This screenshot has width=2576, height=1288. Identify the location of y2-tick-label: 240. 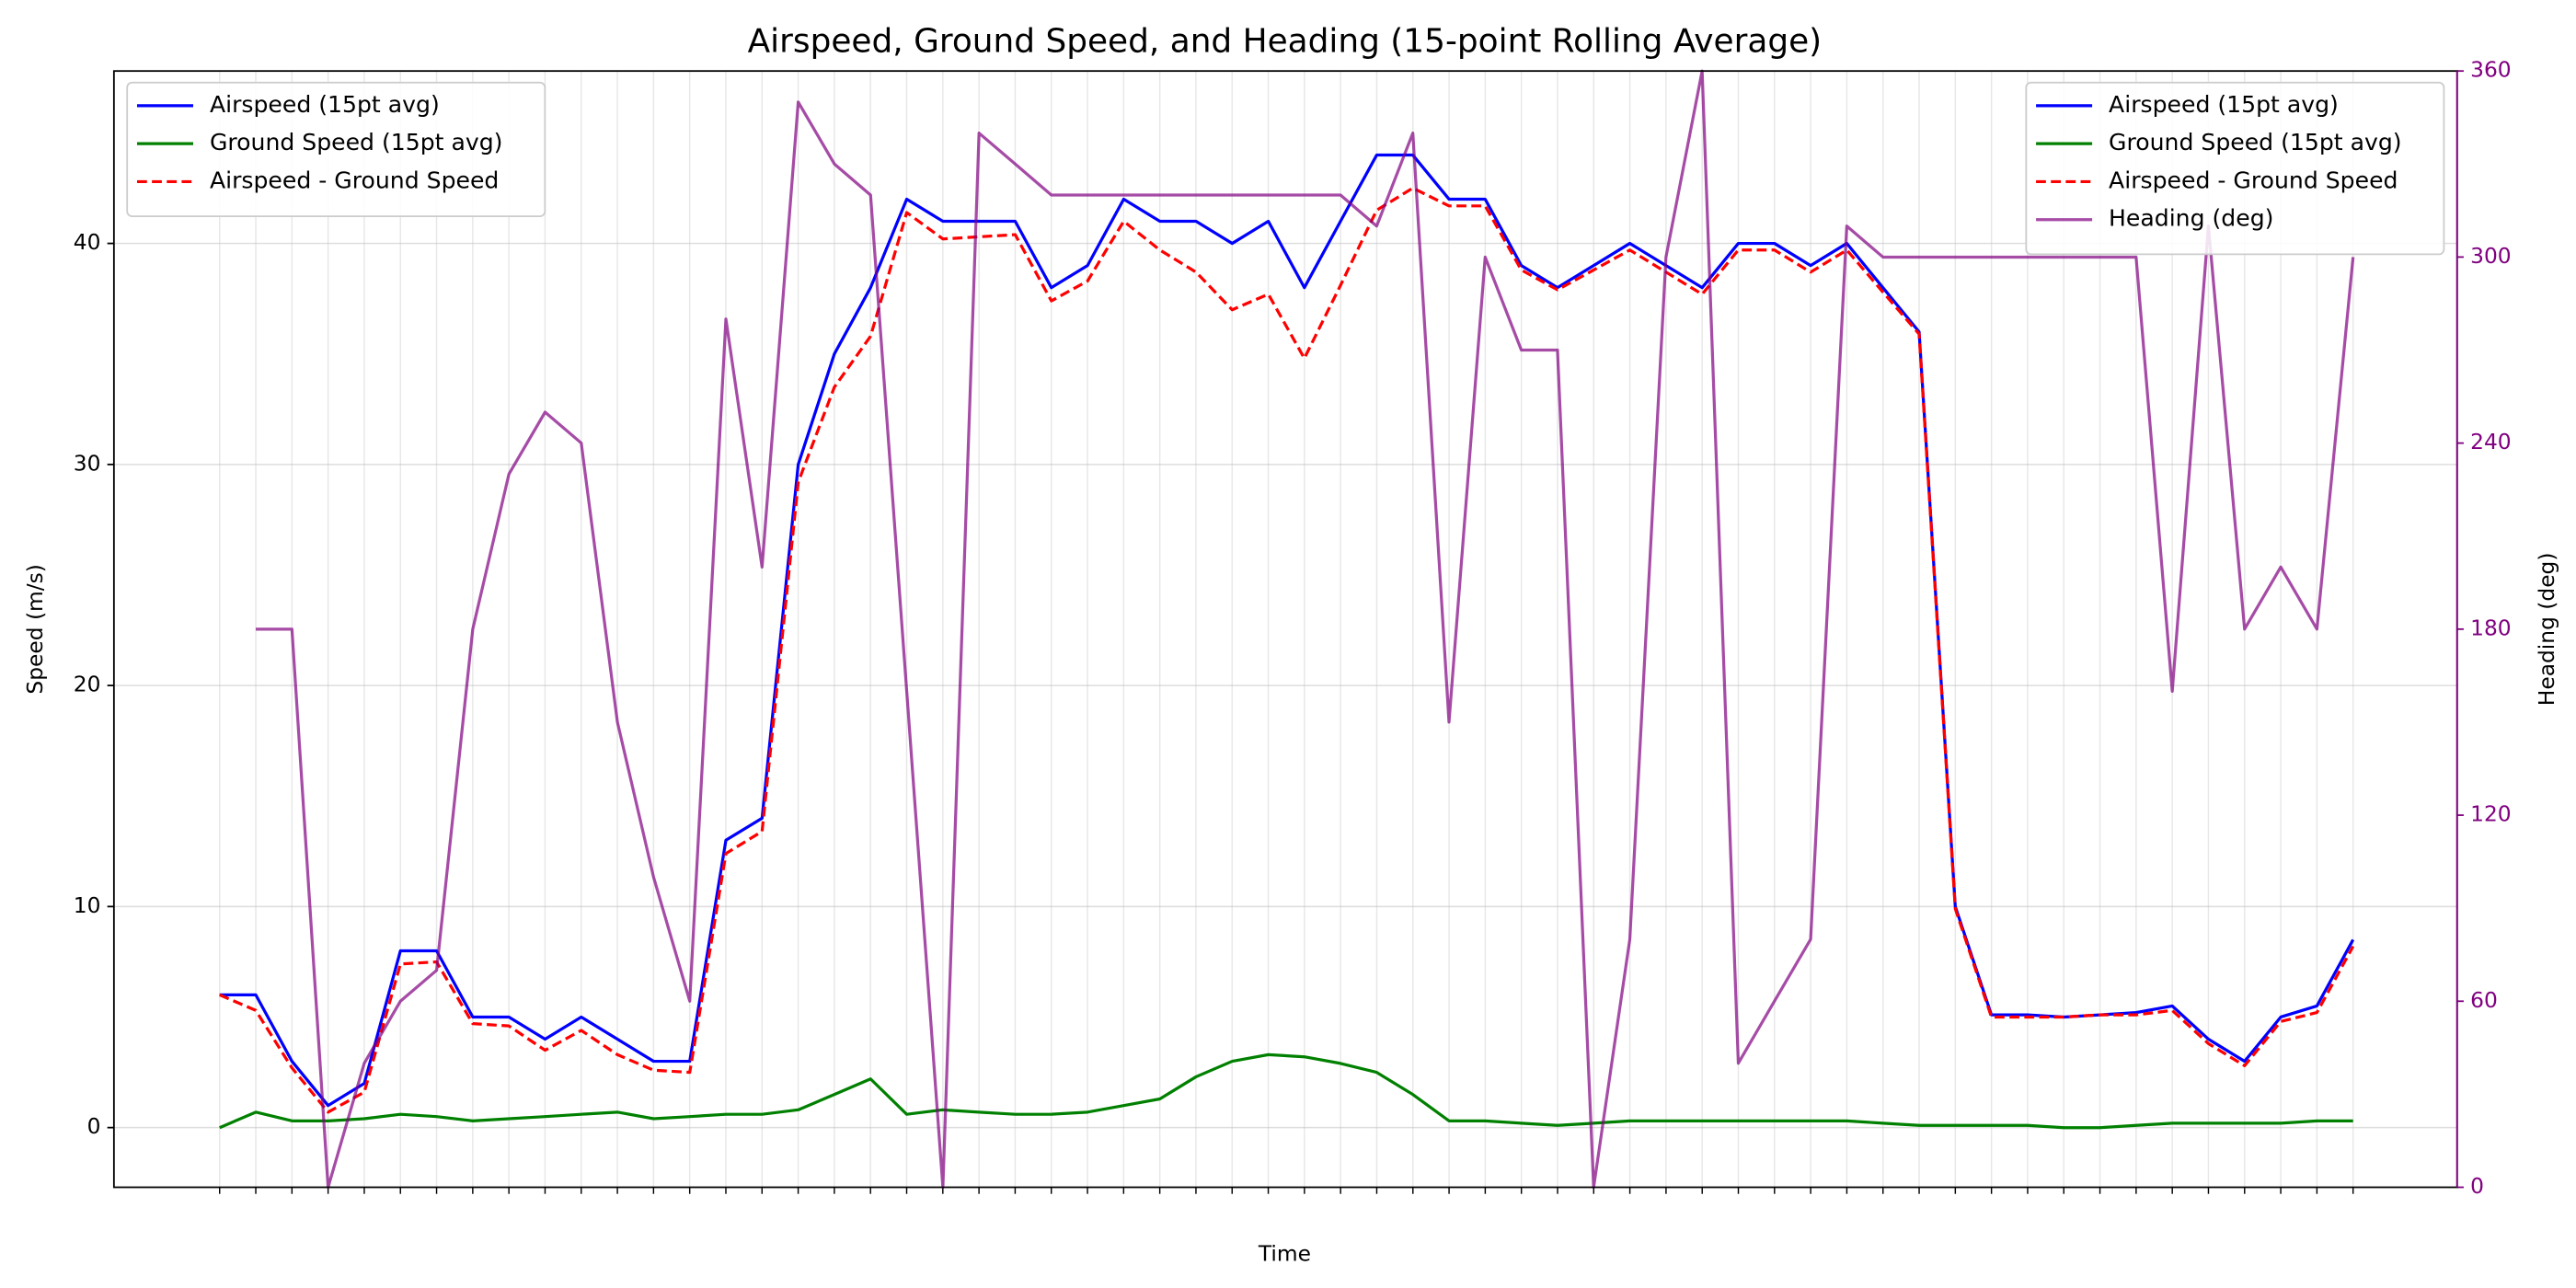
(2491, 441).